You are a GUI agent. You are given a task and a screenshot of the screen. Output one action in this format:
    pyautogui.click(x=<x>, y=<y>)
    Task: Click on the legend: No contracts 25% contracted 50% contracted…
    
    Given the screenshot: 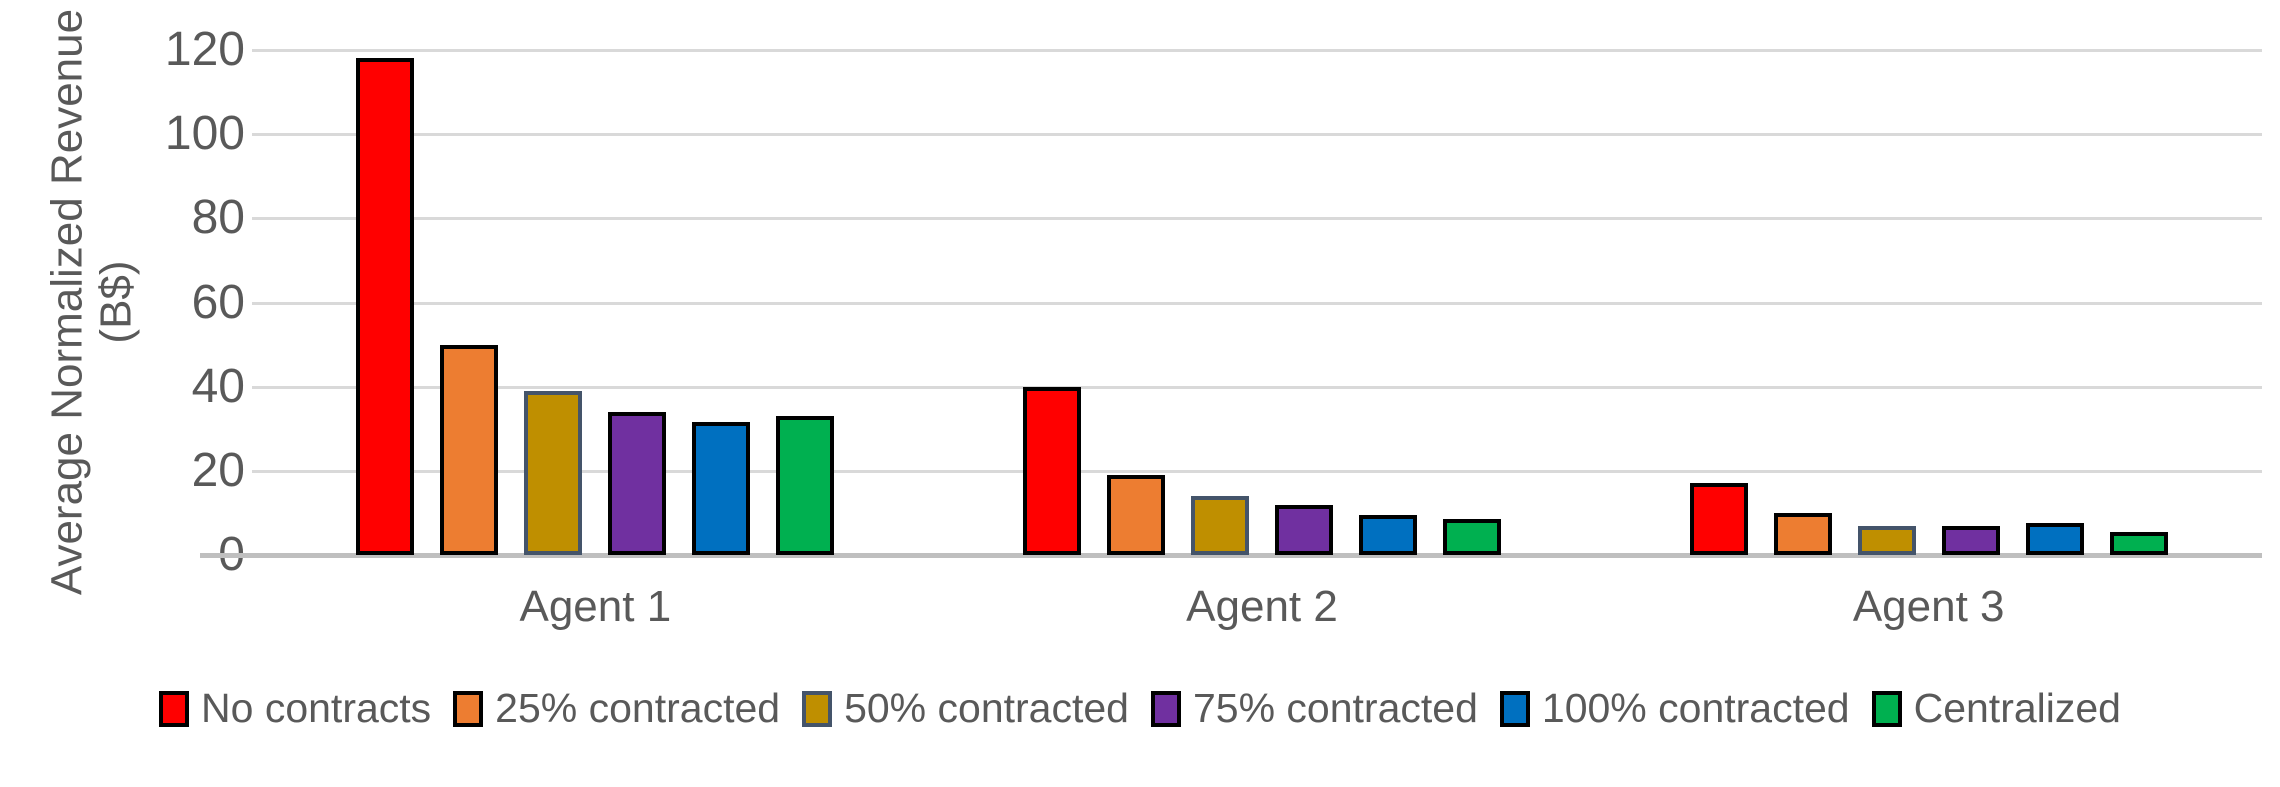 What is the action you would take?
    pyautogui.click(x=1140, y=708)
    